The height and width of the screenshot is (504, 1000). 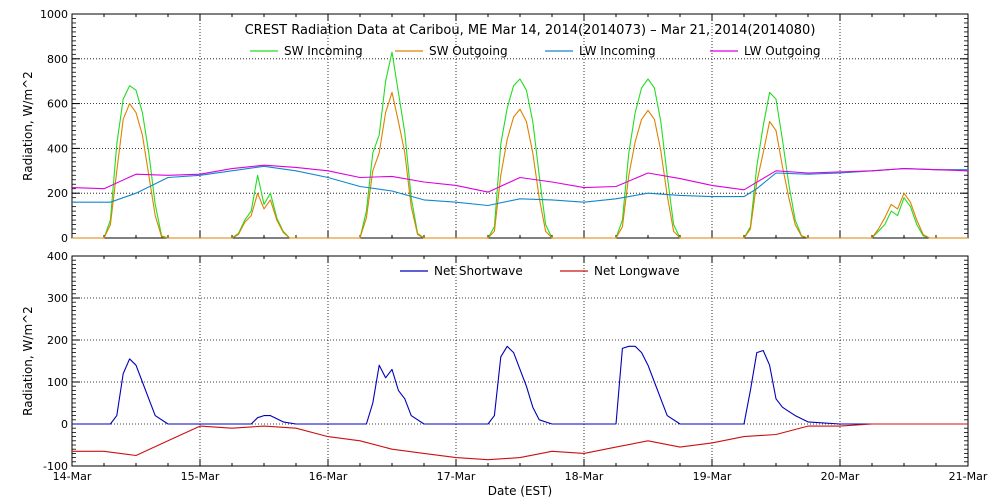 I want to click on legend-label-lw-incoming: LW Incoming, so click(x=617, y=51).